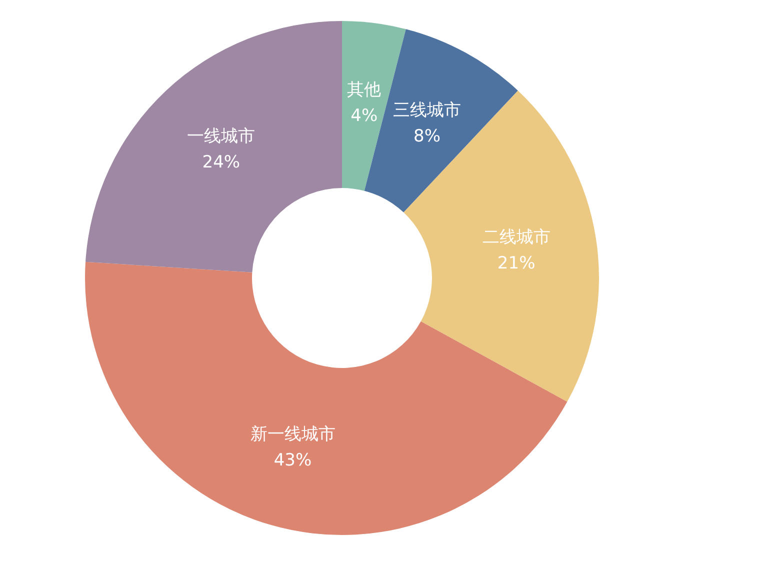  What do you see at coordinates (364, 116) in the screenshot?
I see `data-label: 4%` at bounding box center [364, 116].